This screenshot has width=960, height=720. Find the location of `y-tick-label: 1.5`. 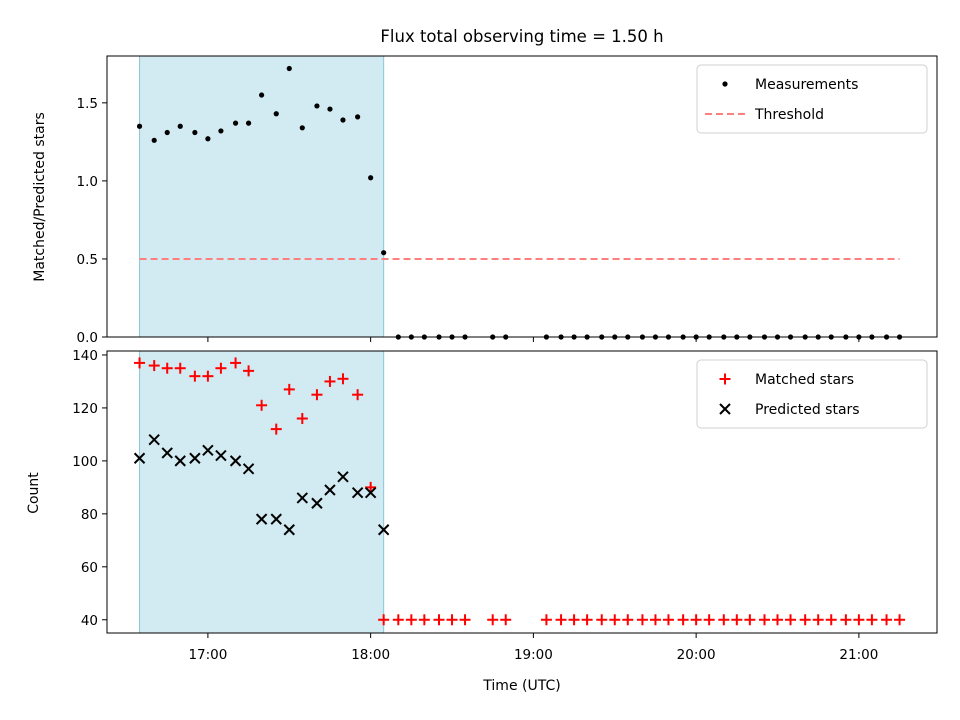

y-tick-label: 1.5 is located at coordinates (87, 104).